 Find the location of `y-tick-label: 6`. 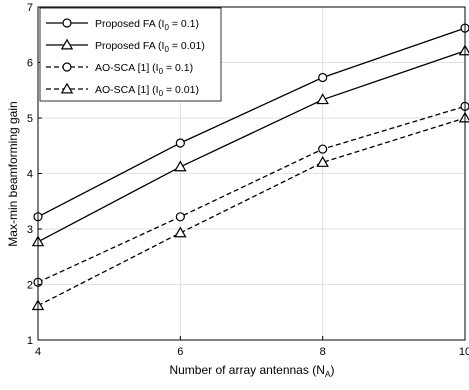

y-tick-label: 6 is located at coordinates (30, 64).